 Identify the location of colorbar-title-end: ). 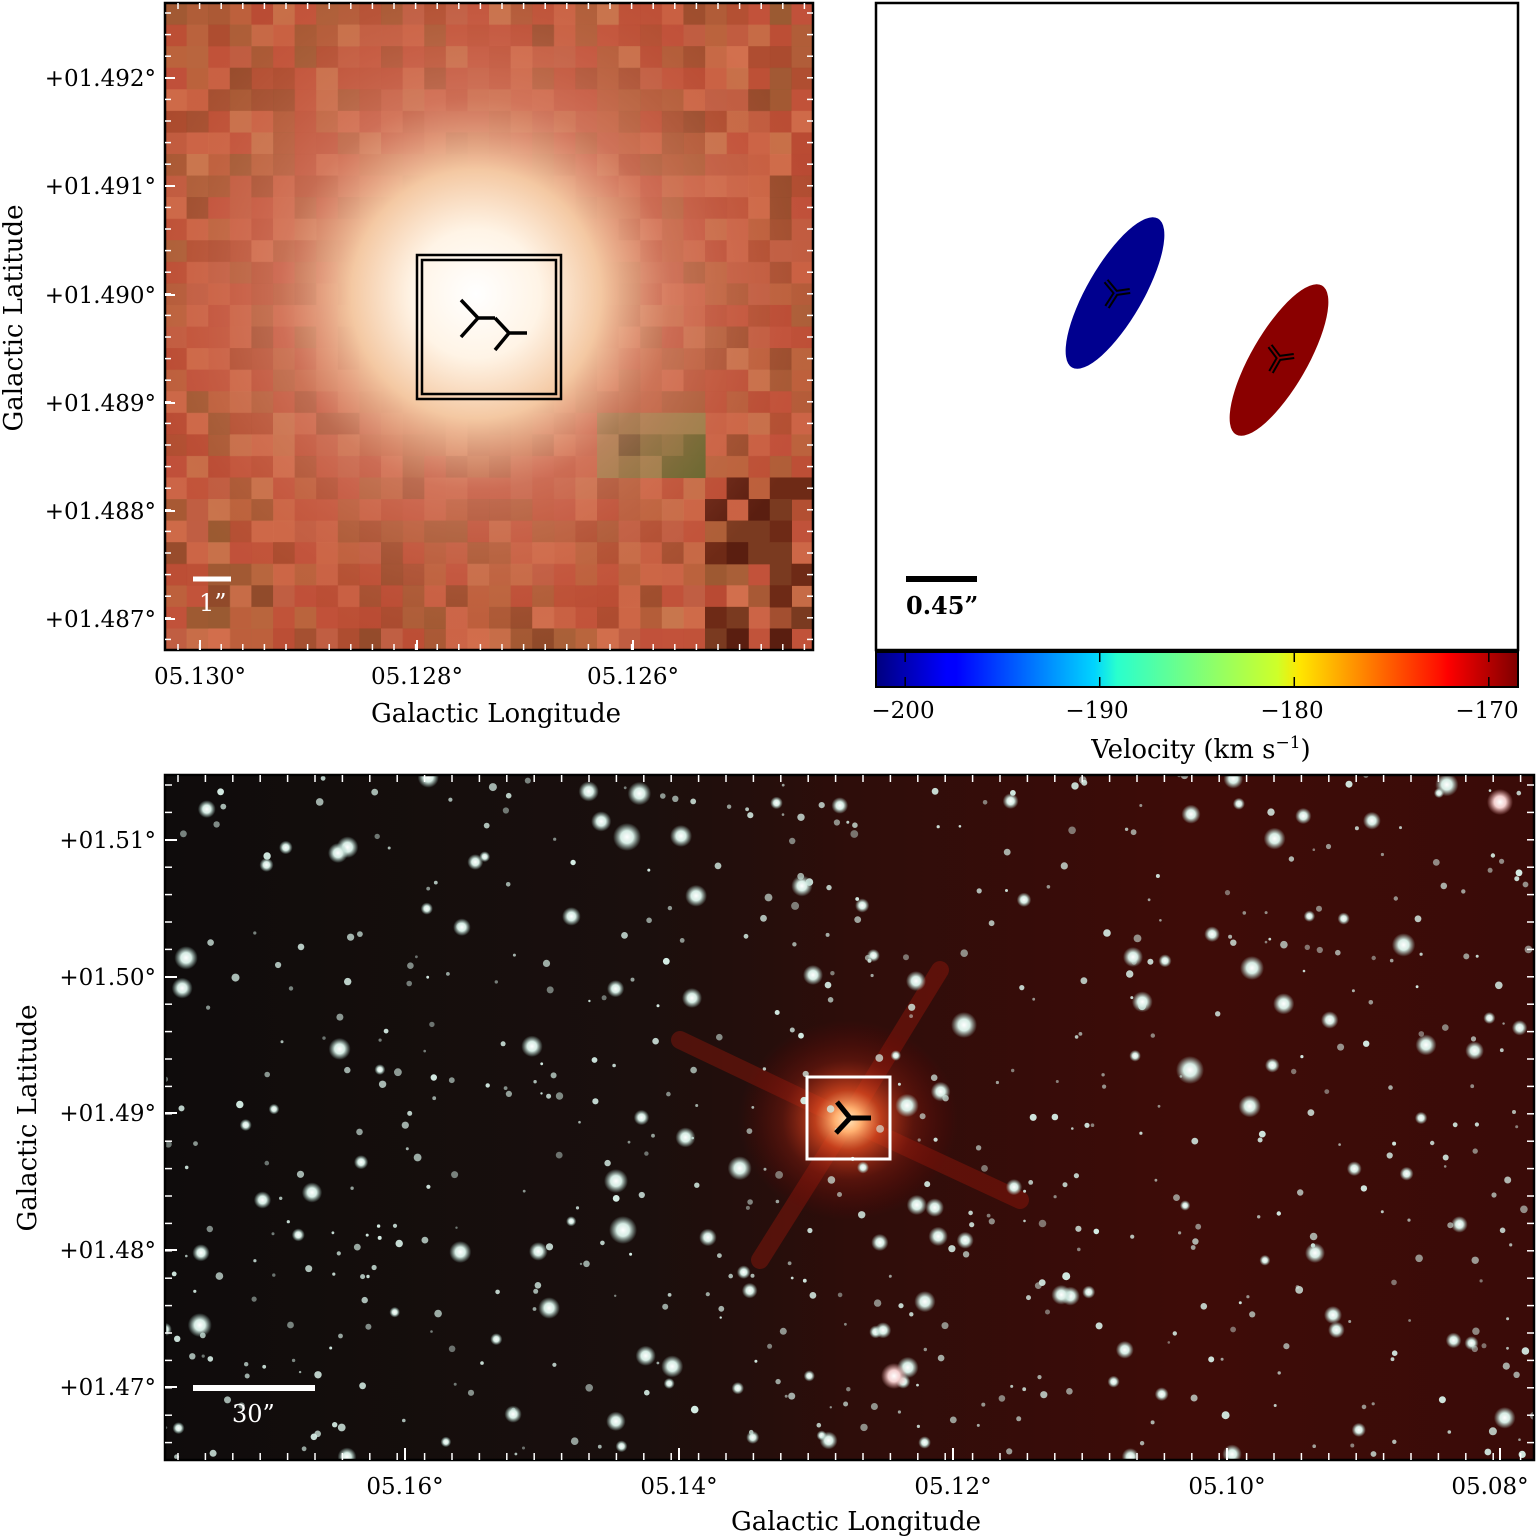
(1306, 750).